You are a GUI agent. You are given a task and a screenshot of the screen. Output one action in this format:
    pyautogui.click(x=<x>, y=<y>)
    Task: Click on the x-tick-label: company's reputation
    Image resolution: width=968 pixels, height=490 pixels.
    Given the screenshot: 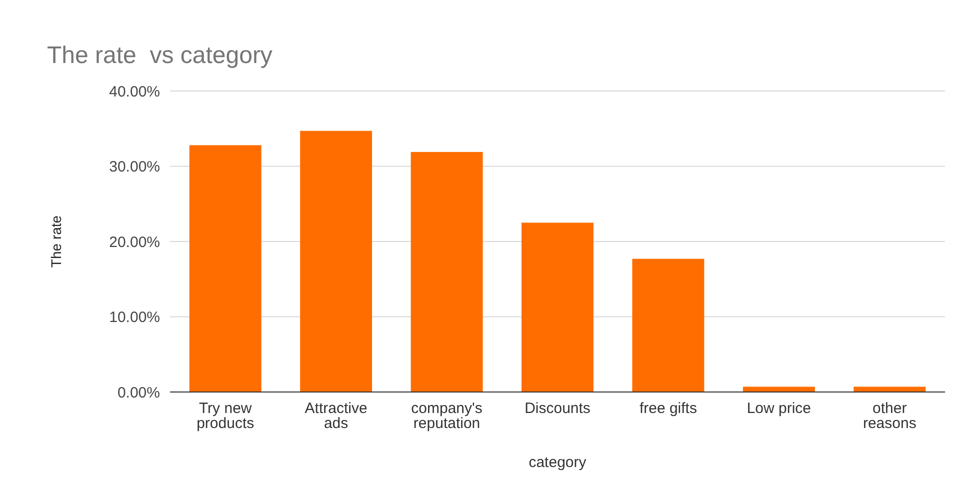 What is the action you would take?
    pyautogui.click(x=446, y=416)
    